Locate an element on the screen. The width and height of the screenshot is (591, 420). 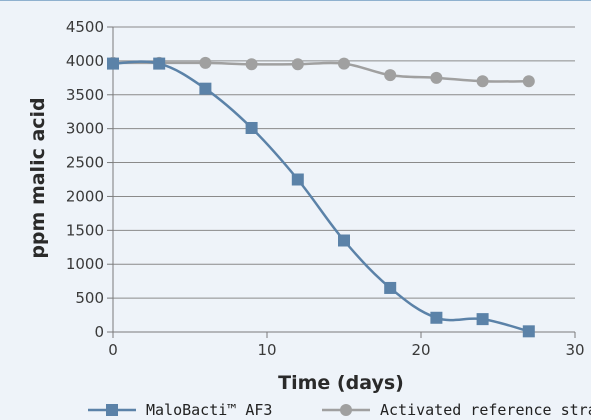
y-tick-label: 500 is located at coordinates (89, 298).